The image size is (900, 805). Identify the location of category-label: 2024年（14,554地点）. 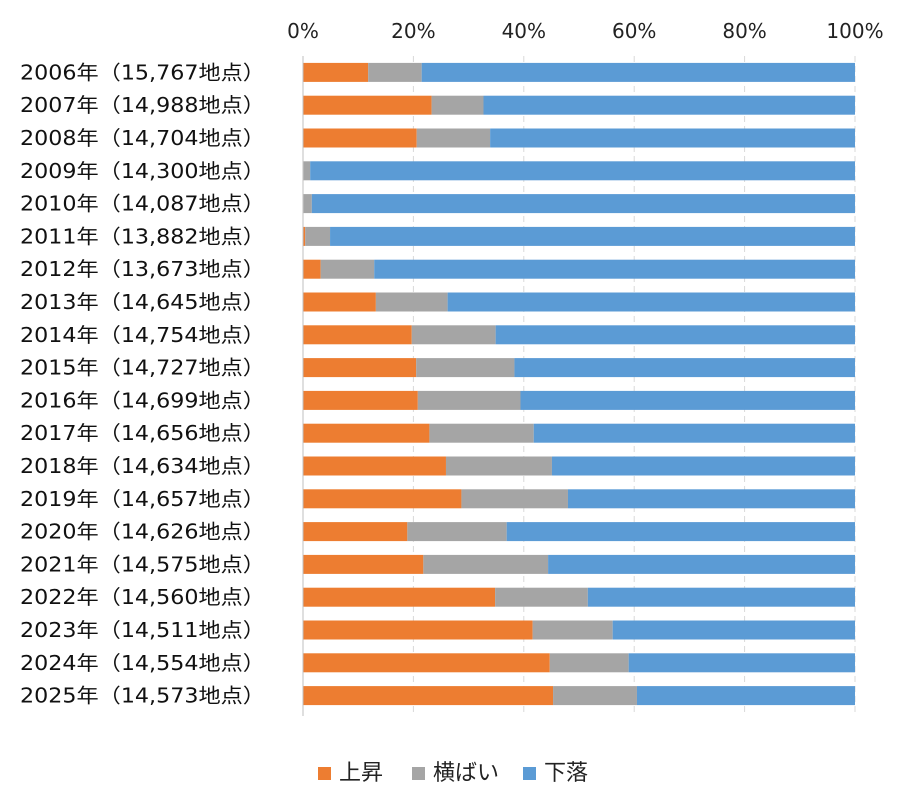
(142, 663).